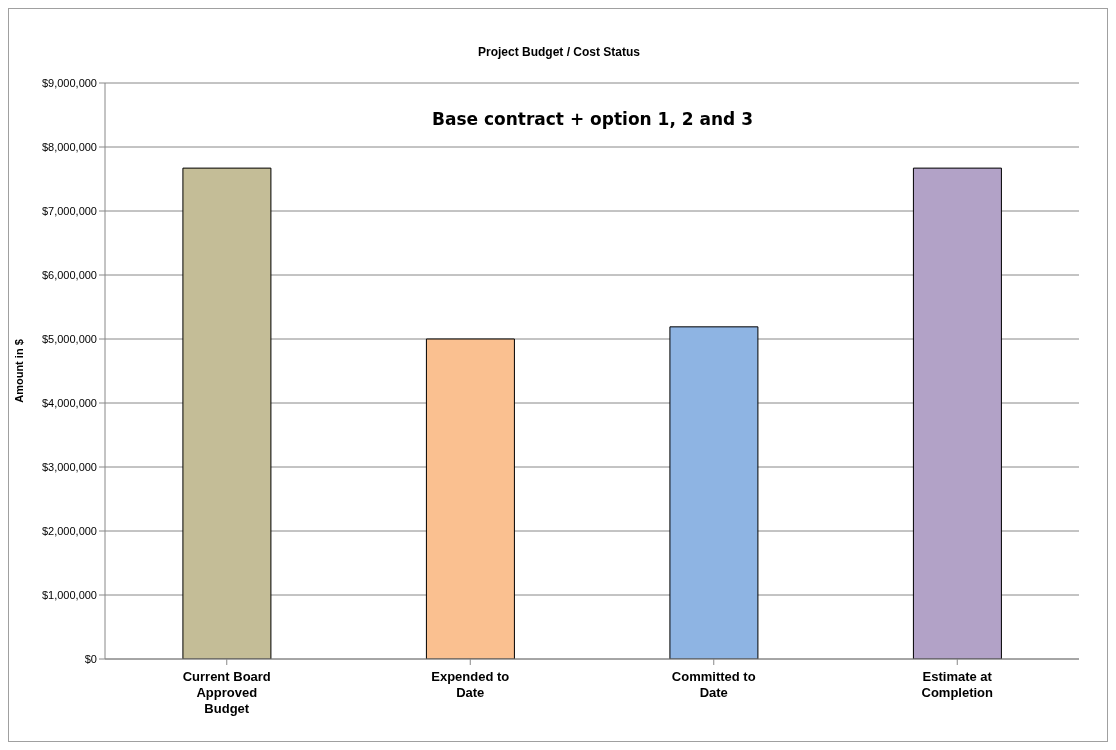 This screenshot has width=1116, height=750. What do you see at coordinates (69, 338) in the screenshot?
I see `y-tick-label: $5,000,000` at bounding box center [69, 338].